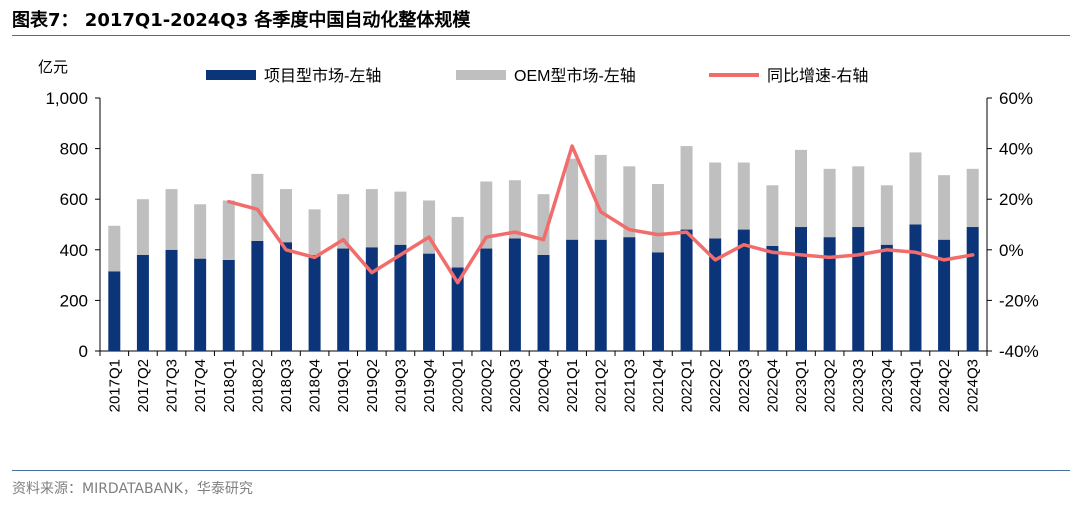  Describe the element at coordinates (658, 385) in the screenshot. I see `x-axis-tick-label: 2021Q4` at that location.